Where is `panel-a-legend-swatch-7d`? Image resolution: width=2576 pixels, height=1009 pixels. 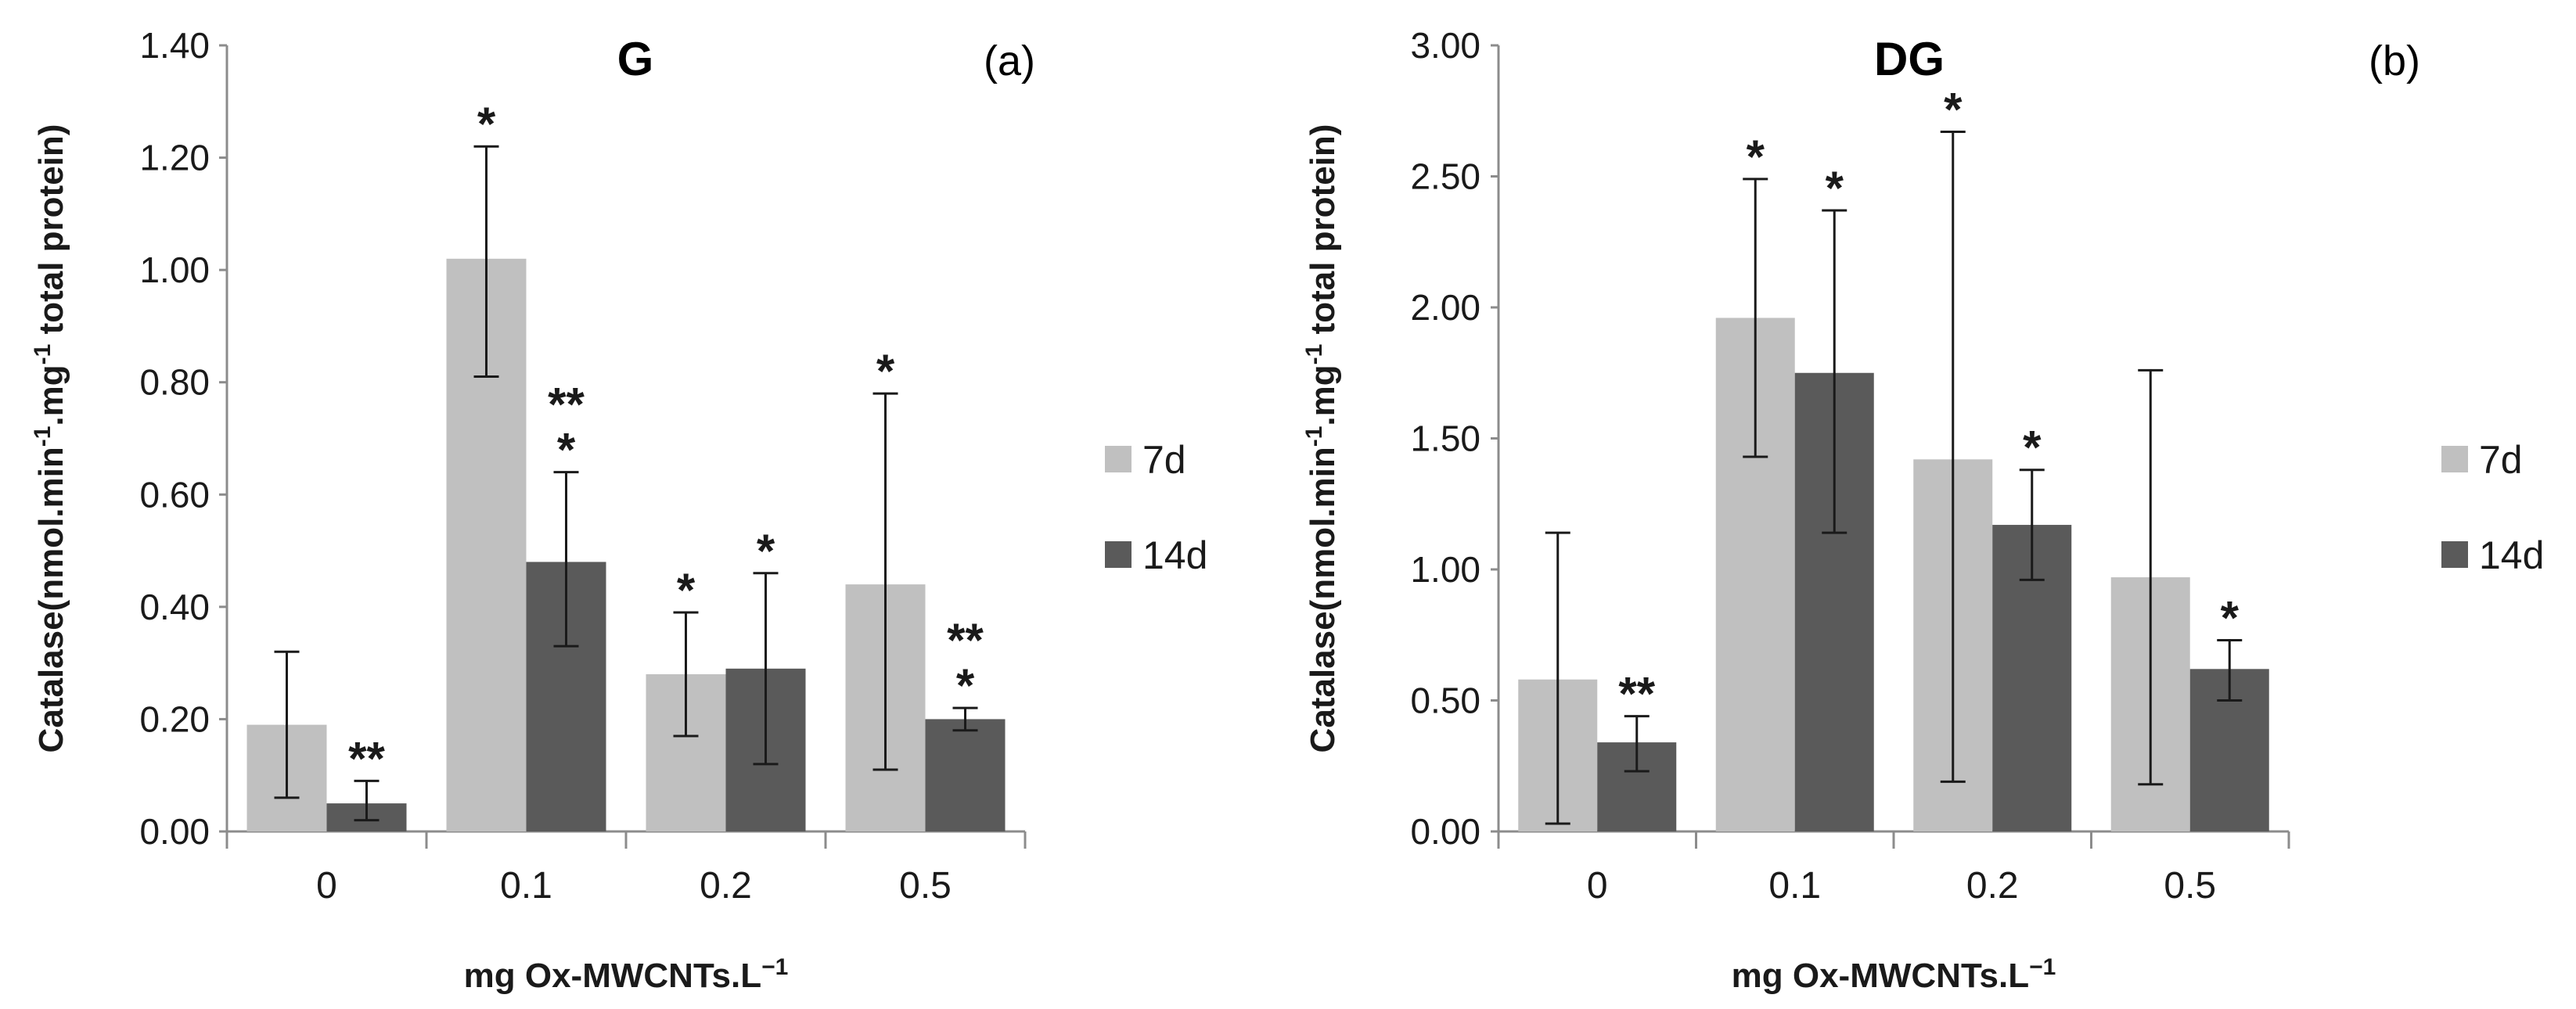
panel-a-legend-swatch-7d is located at coordinates (1118, 459).